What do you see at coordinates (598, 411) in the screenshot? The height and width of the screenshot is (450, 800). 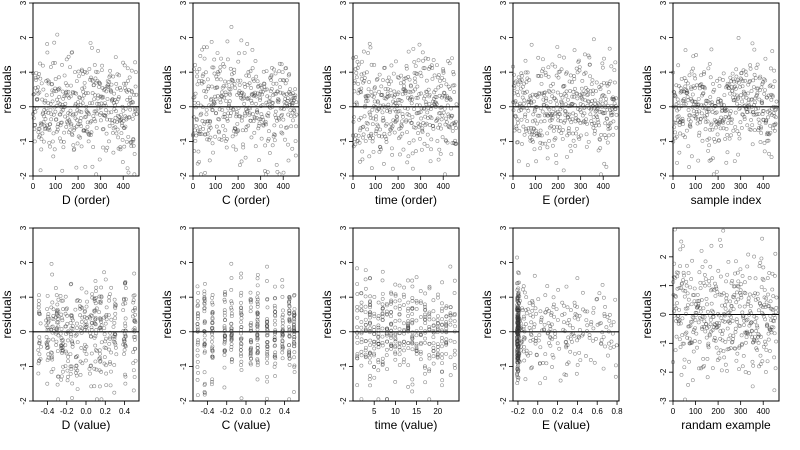 I see `x-tick-label: 0.6` at bounding box center [598, 411].